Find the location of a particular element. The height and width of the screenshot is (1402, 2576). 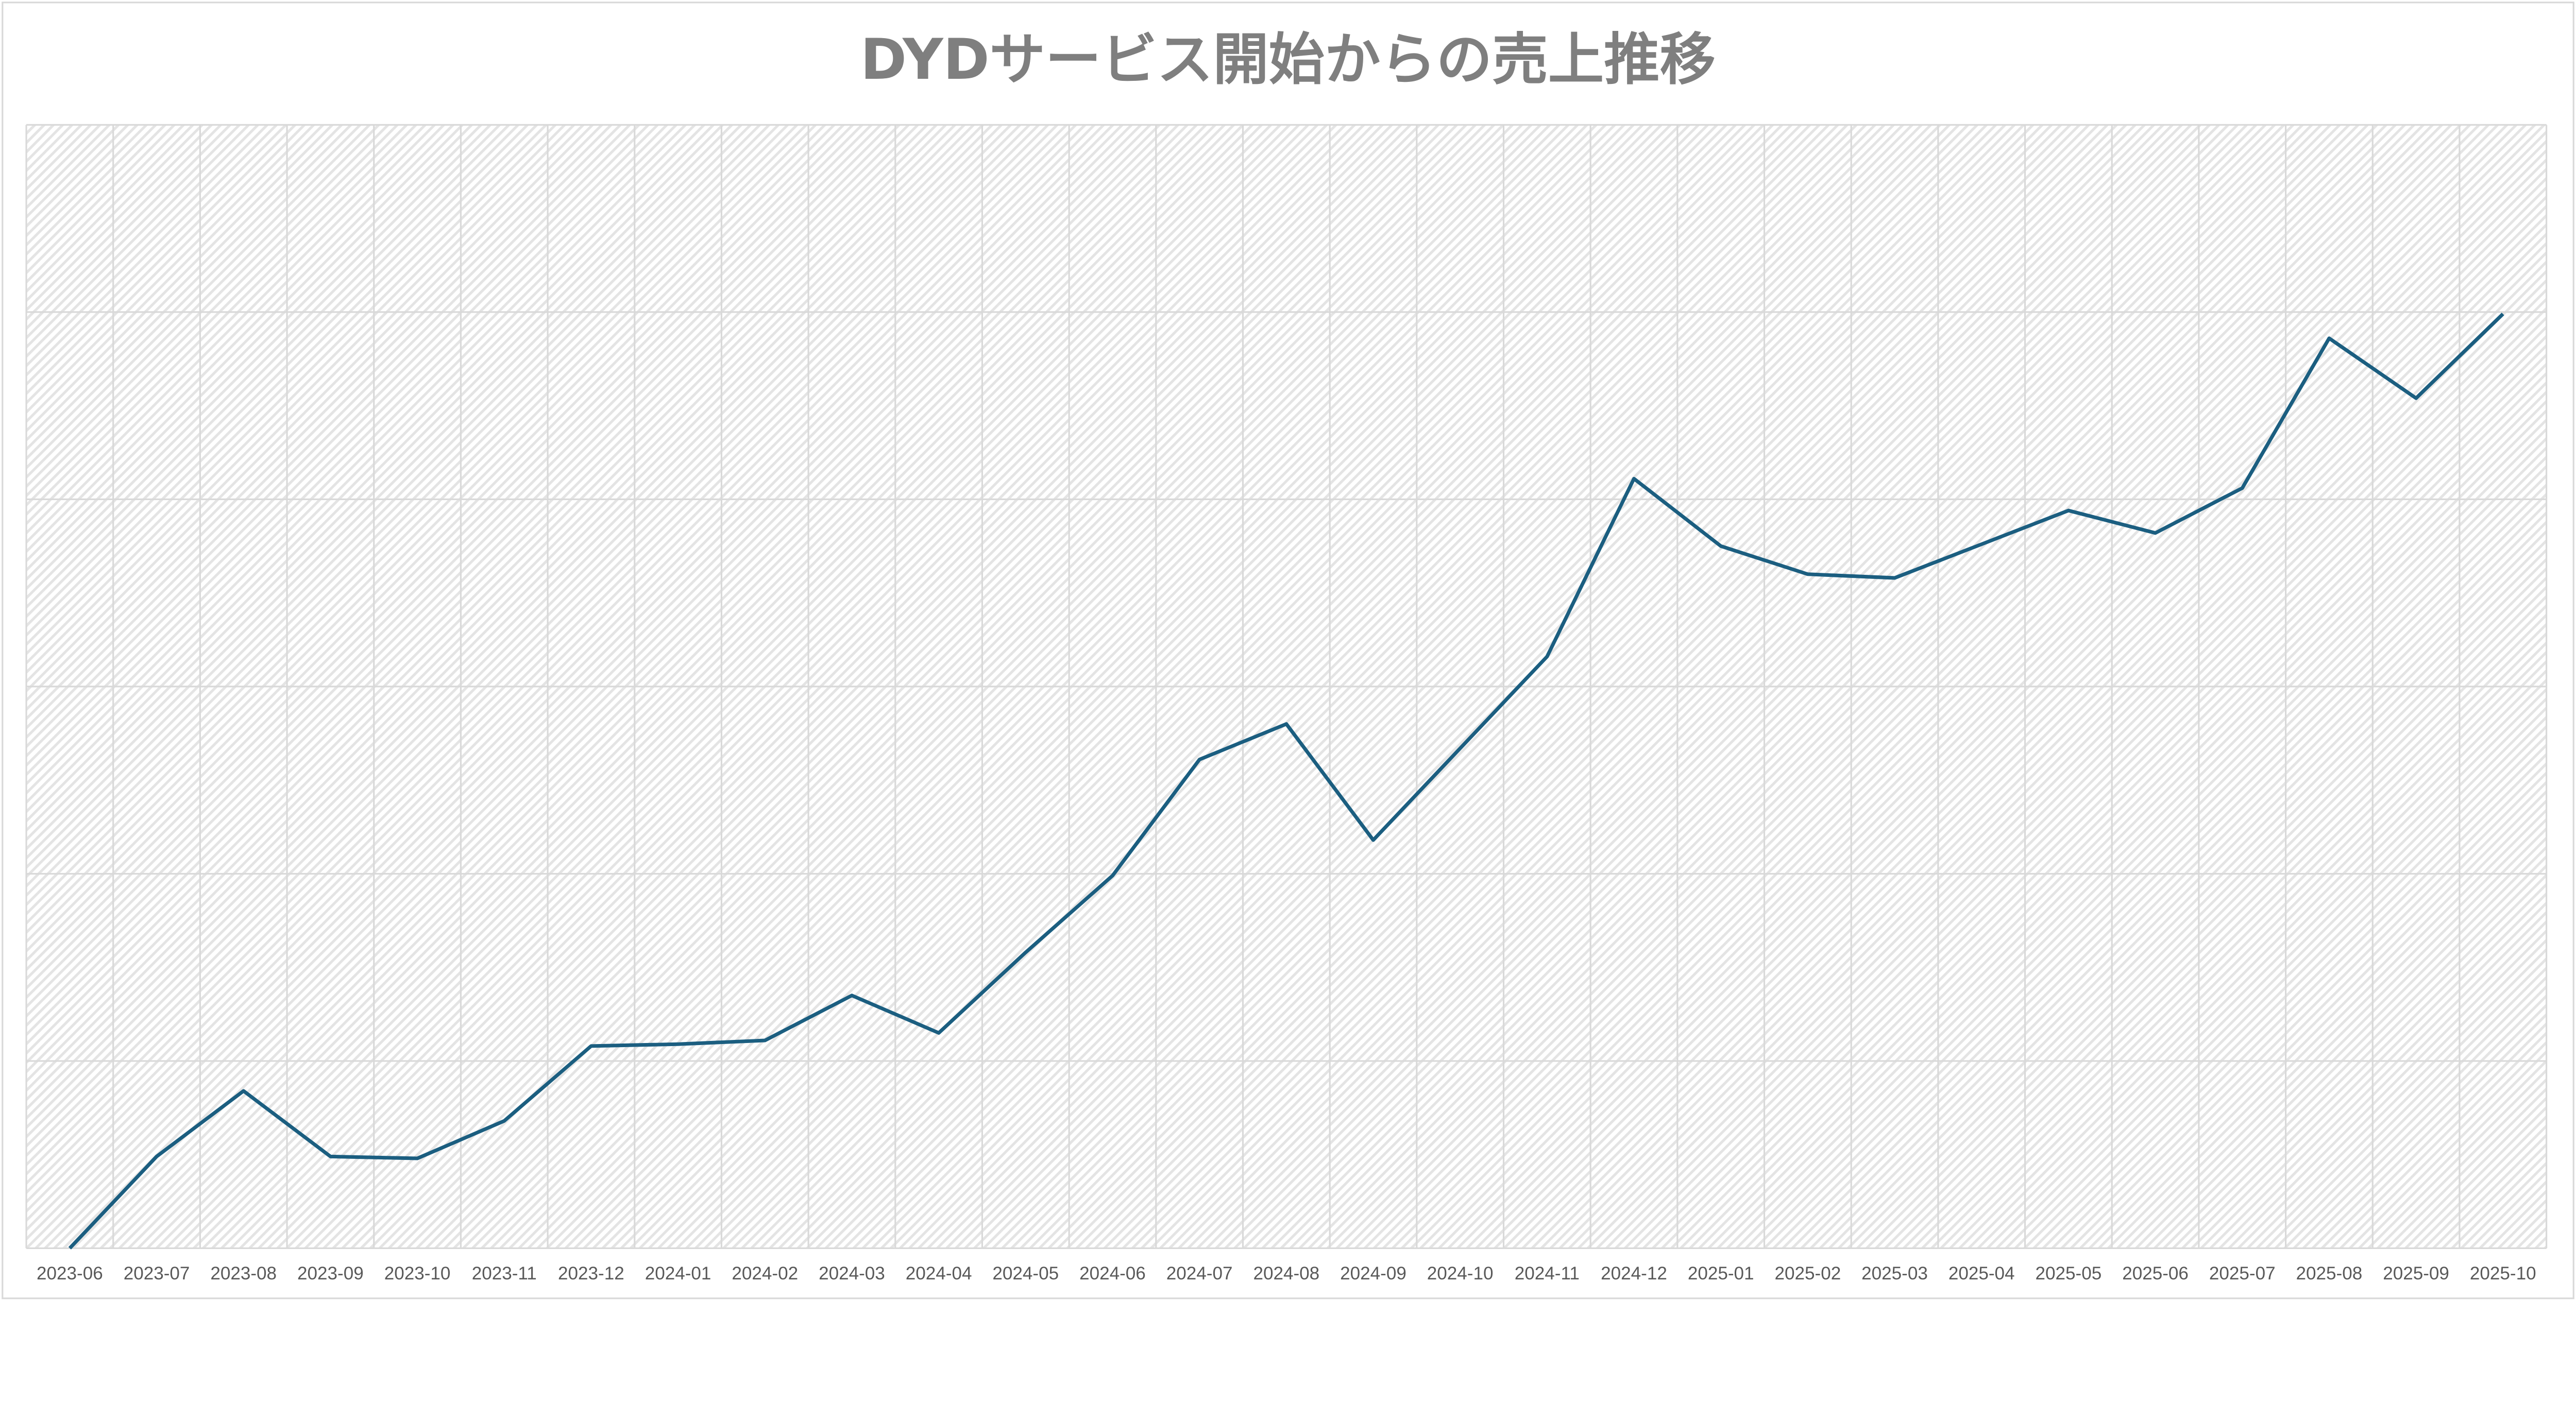

x-tick-label: 2025-07 is located at coordinates (2242, 1273).